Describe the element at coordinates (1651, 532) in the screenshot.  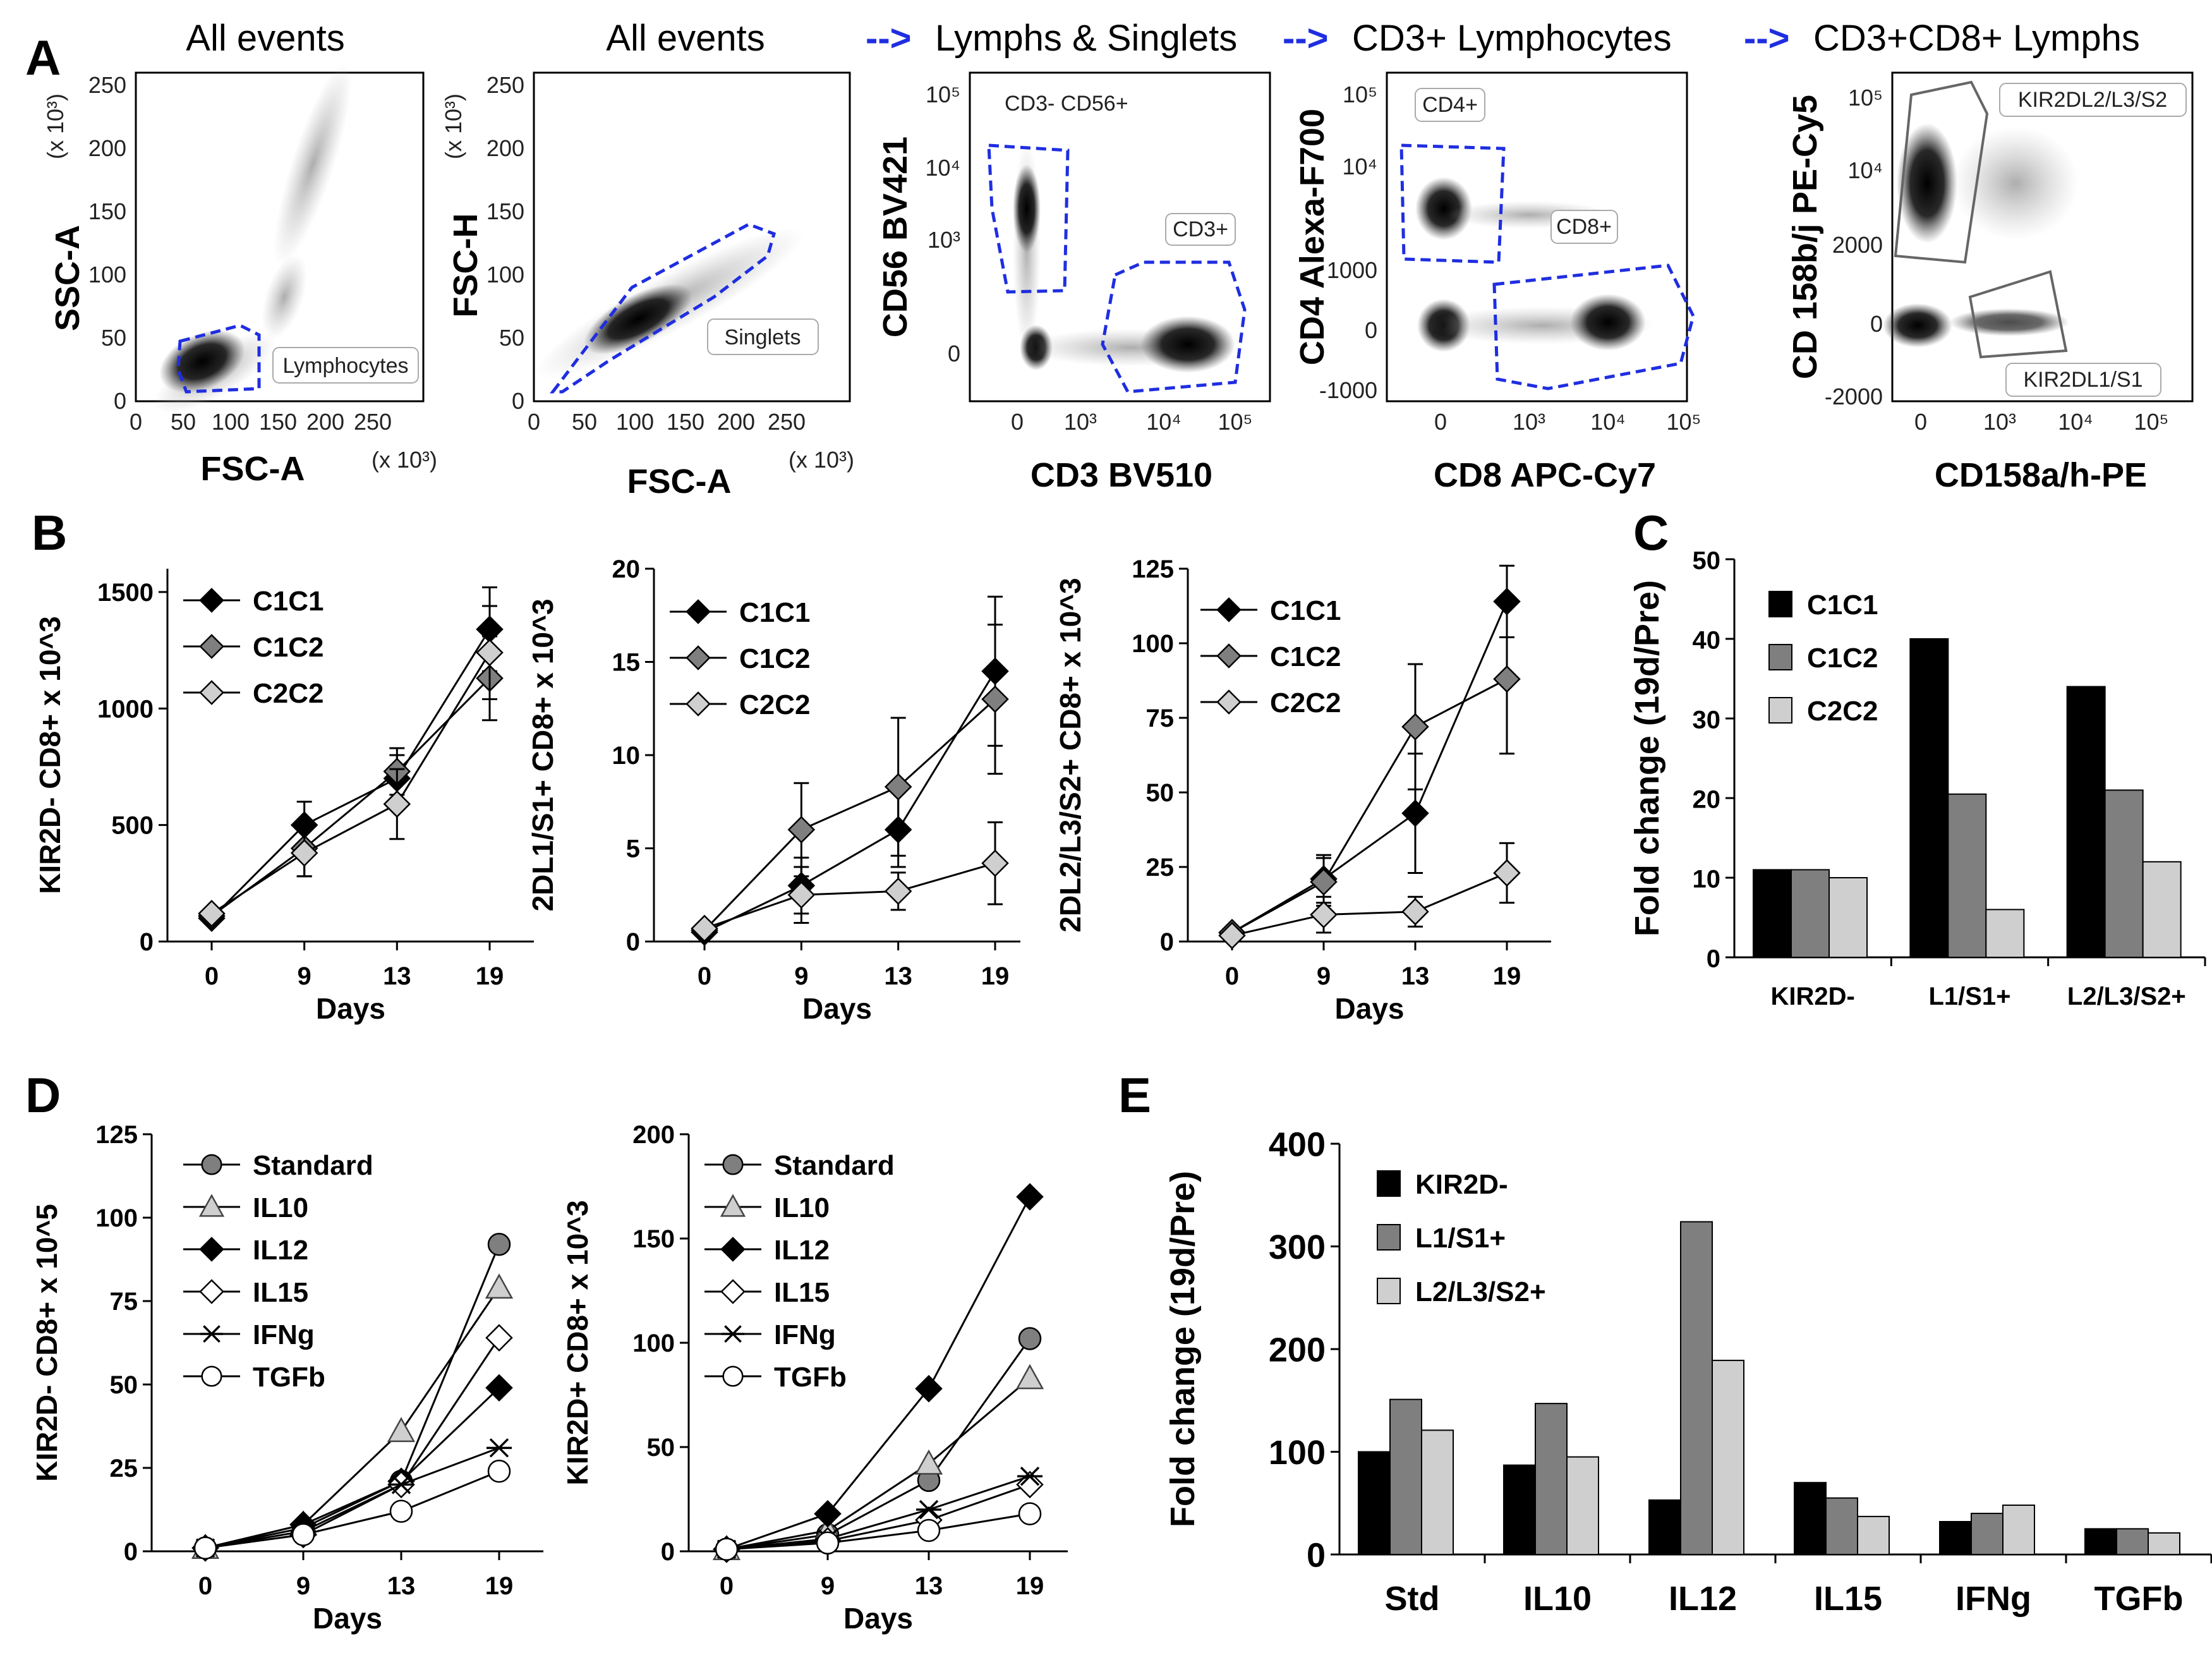
I see `panel-label-c: C` at that location.